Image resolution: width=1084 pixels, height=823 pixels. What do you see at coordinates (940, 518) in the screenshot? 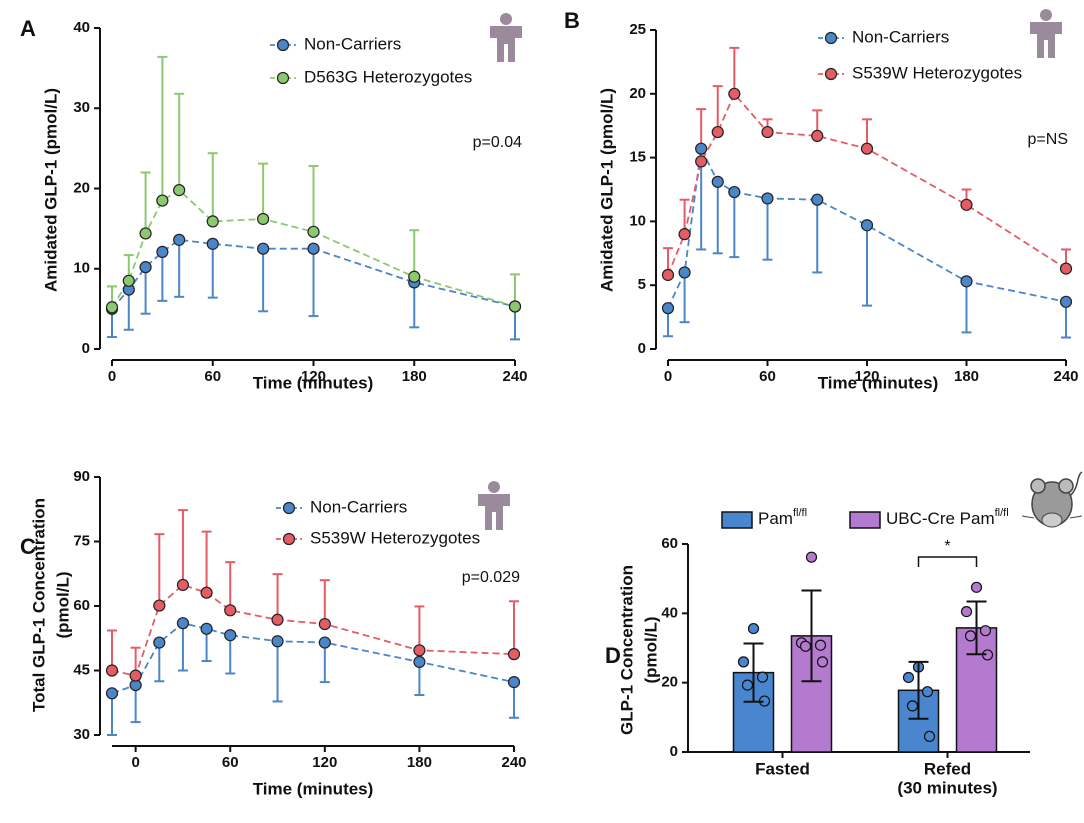
I see `legend-name: UBC-Cre Pam` at bounding box center [940, 518].